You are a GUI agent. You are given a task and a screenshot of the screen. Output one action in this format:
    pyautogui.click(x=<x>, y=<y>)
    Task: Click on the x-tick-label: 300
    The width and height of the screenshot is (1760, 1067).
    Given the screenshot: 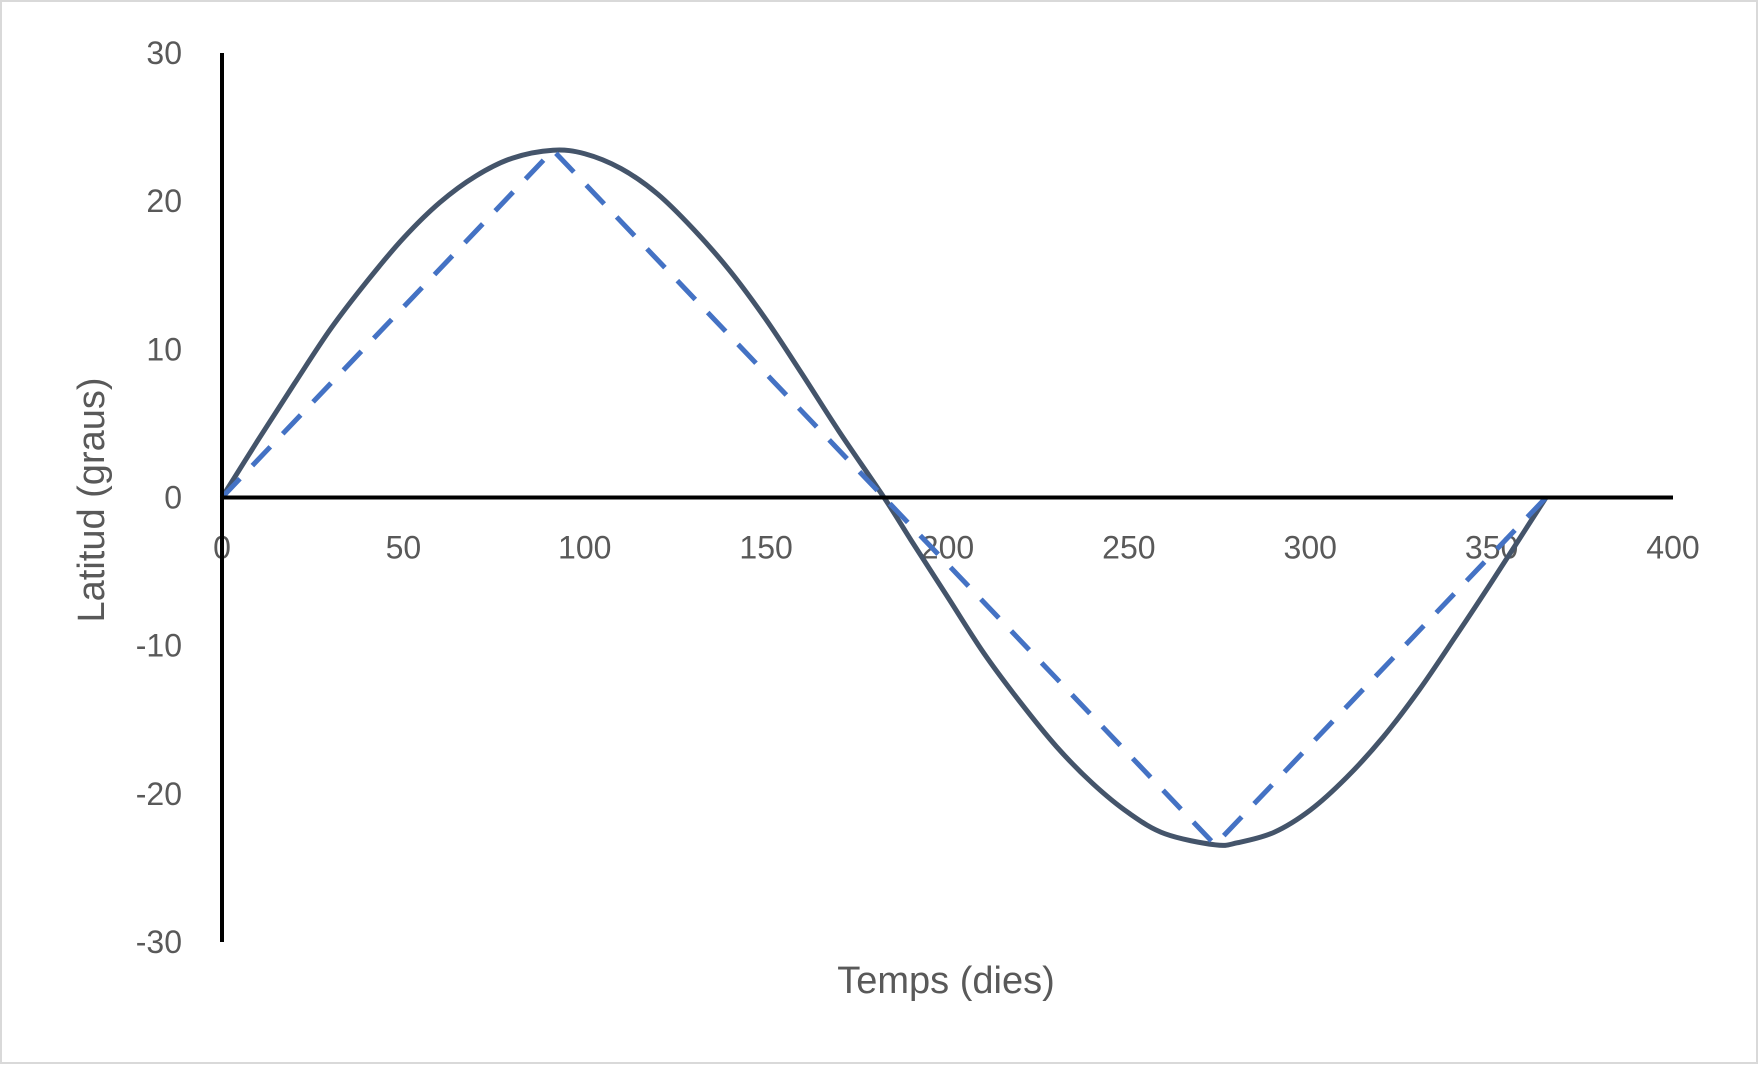 What is the action you would take?
    pyautogui.click(x=1310, y=548)
    